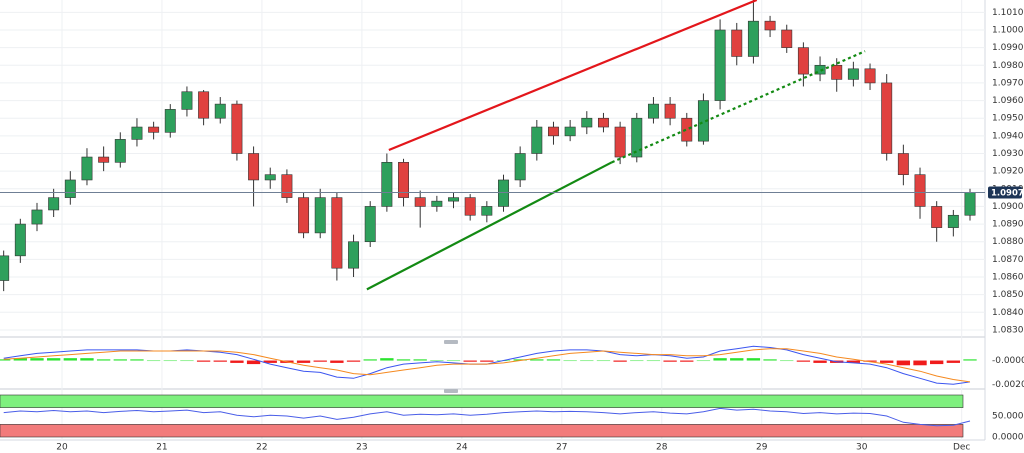 This screenshot has height=453, width=1024. Describe the element at coordinates (261, 448) in the screenshot. I see `x-tick-label: 22` at that location.